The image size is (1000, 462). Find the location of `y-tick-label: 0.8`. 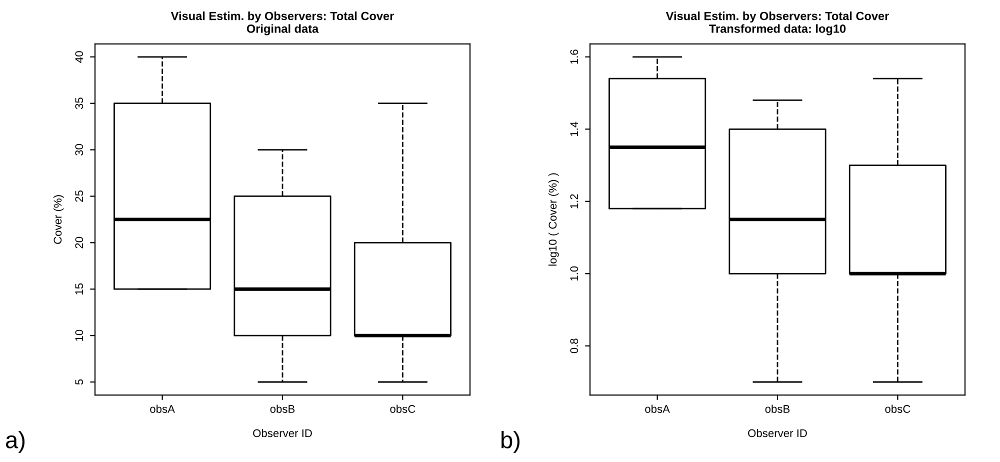

y-tick-label: 0.8 is located at coordinates (574, 346).